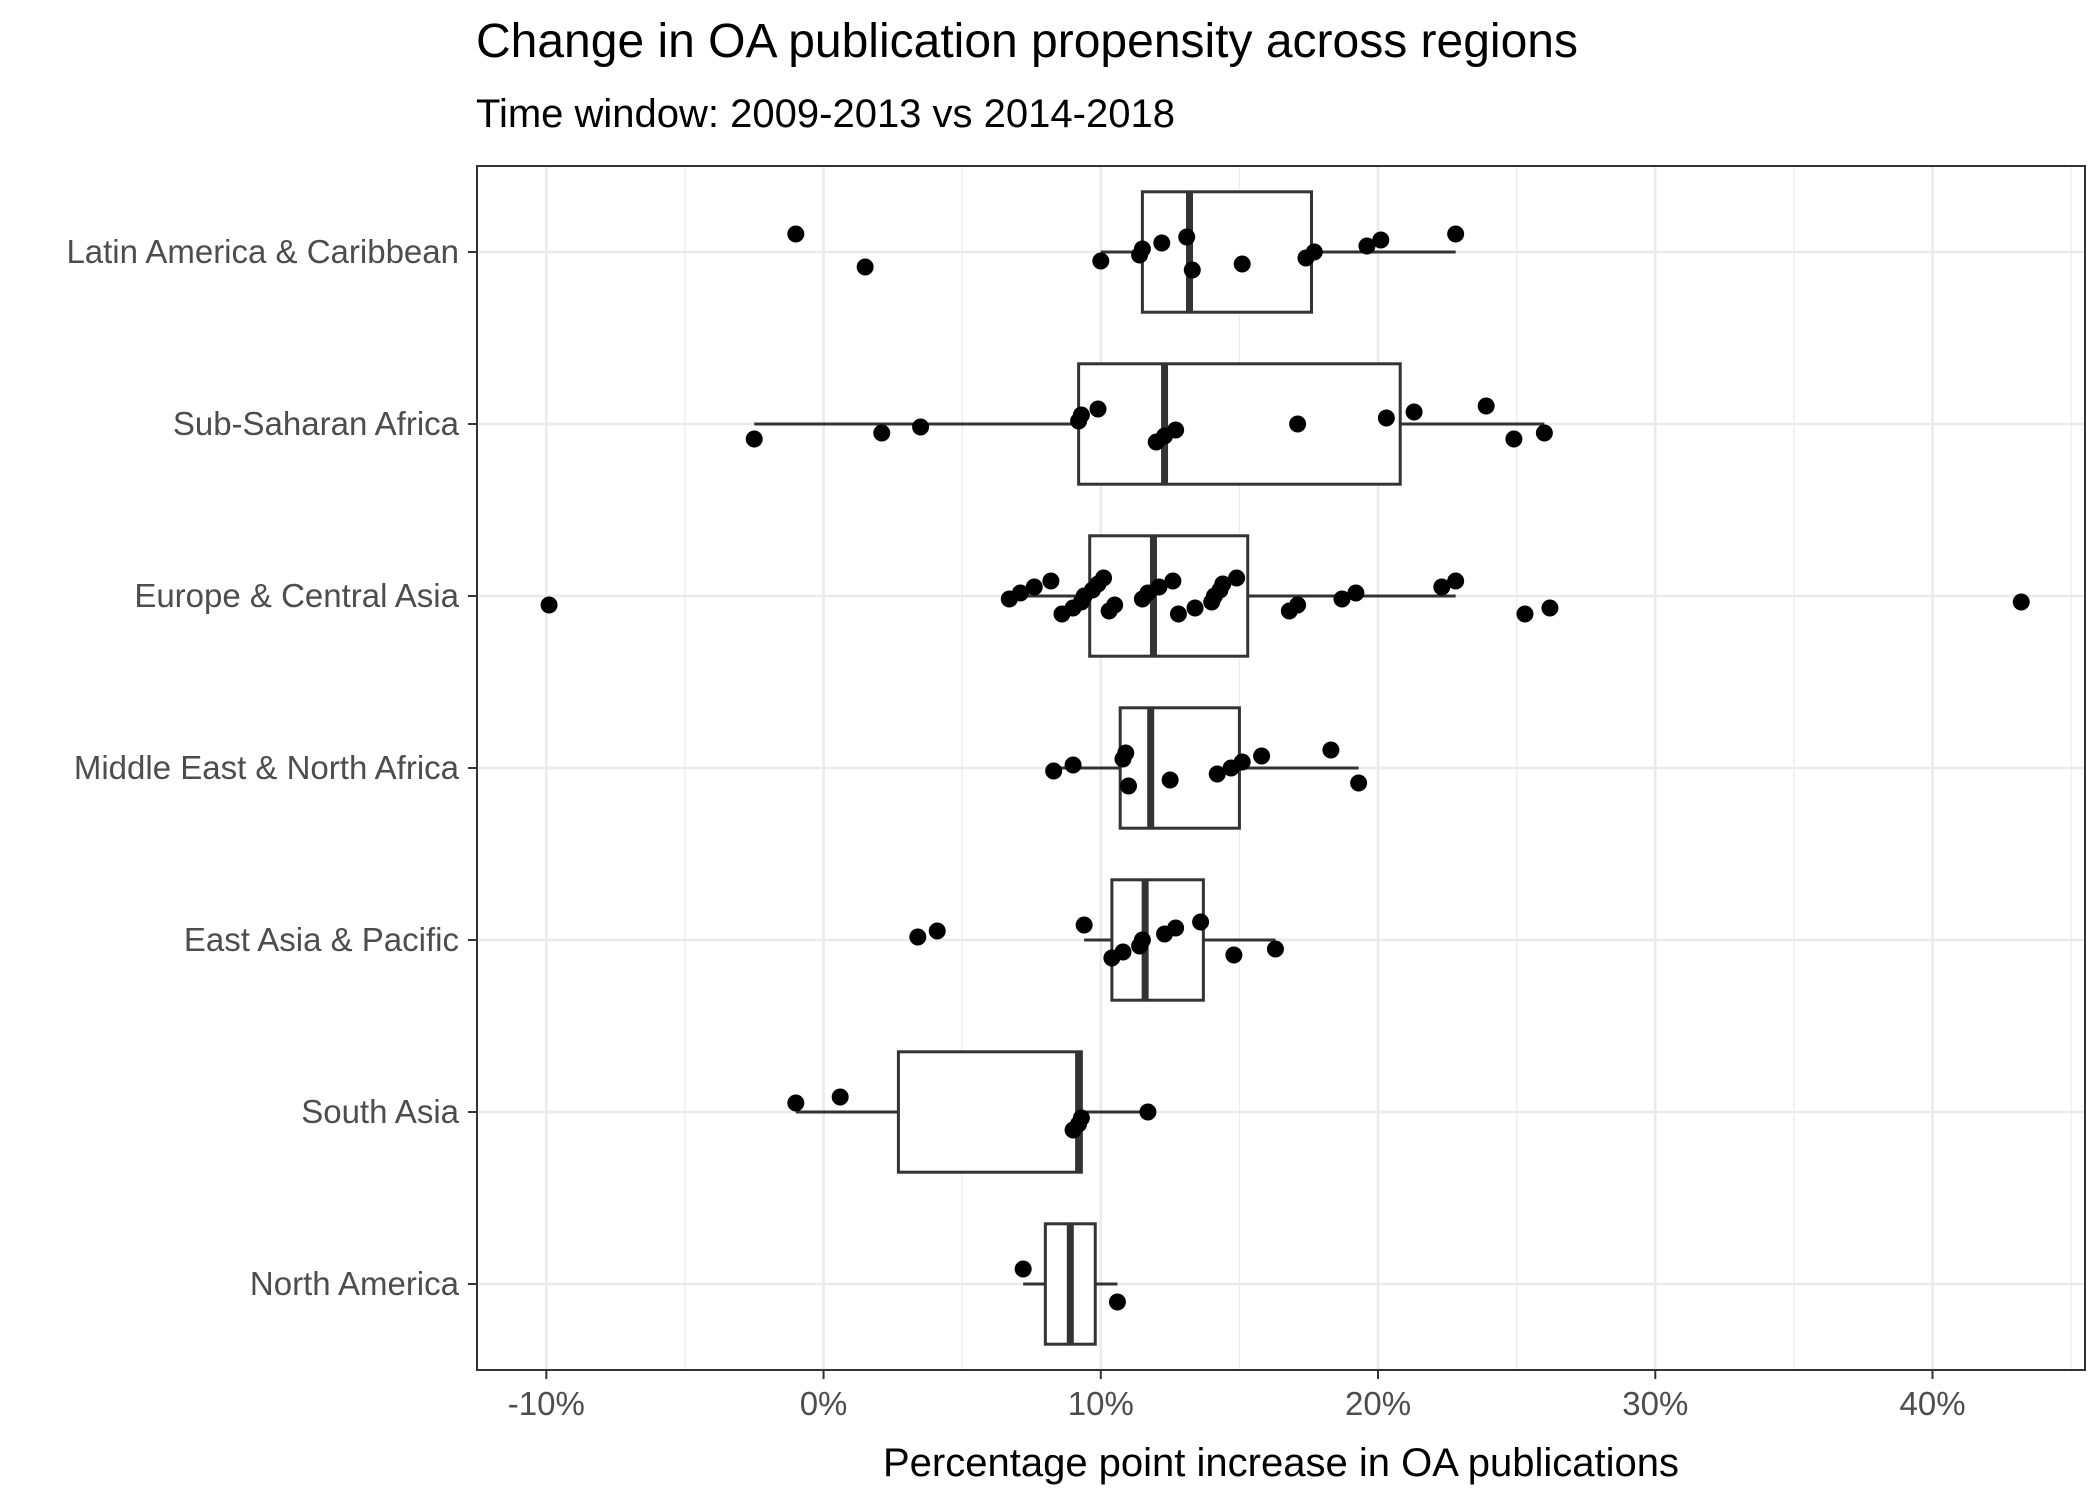 The width and height of the screenshot is (2100, 1500). I want to click on y-tick-label: South Asia, so click(380, 1111).